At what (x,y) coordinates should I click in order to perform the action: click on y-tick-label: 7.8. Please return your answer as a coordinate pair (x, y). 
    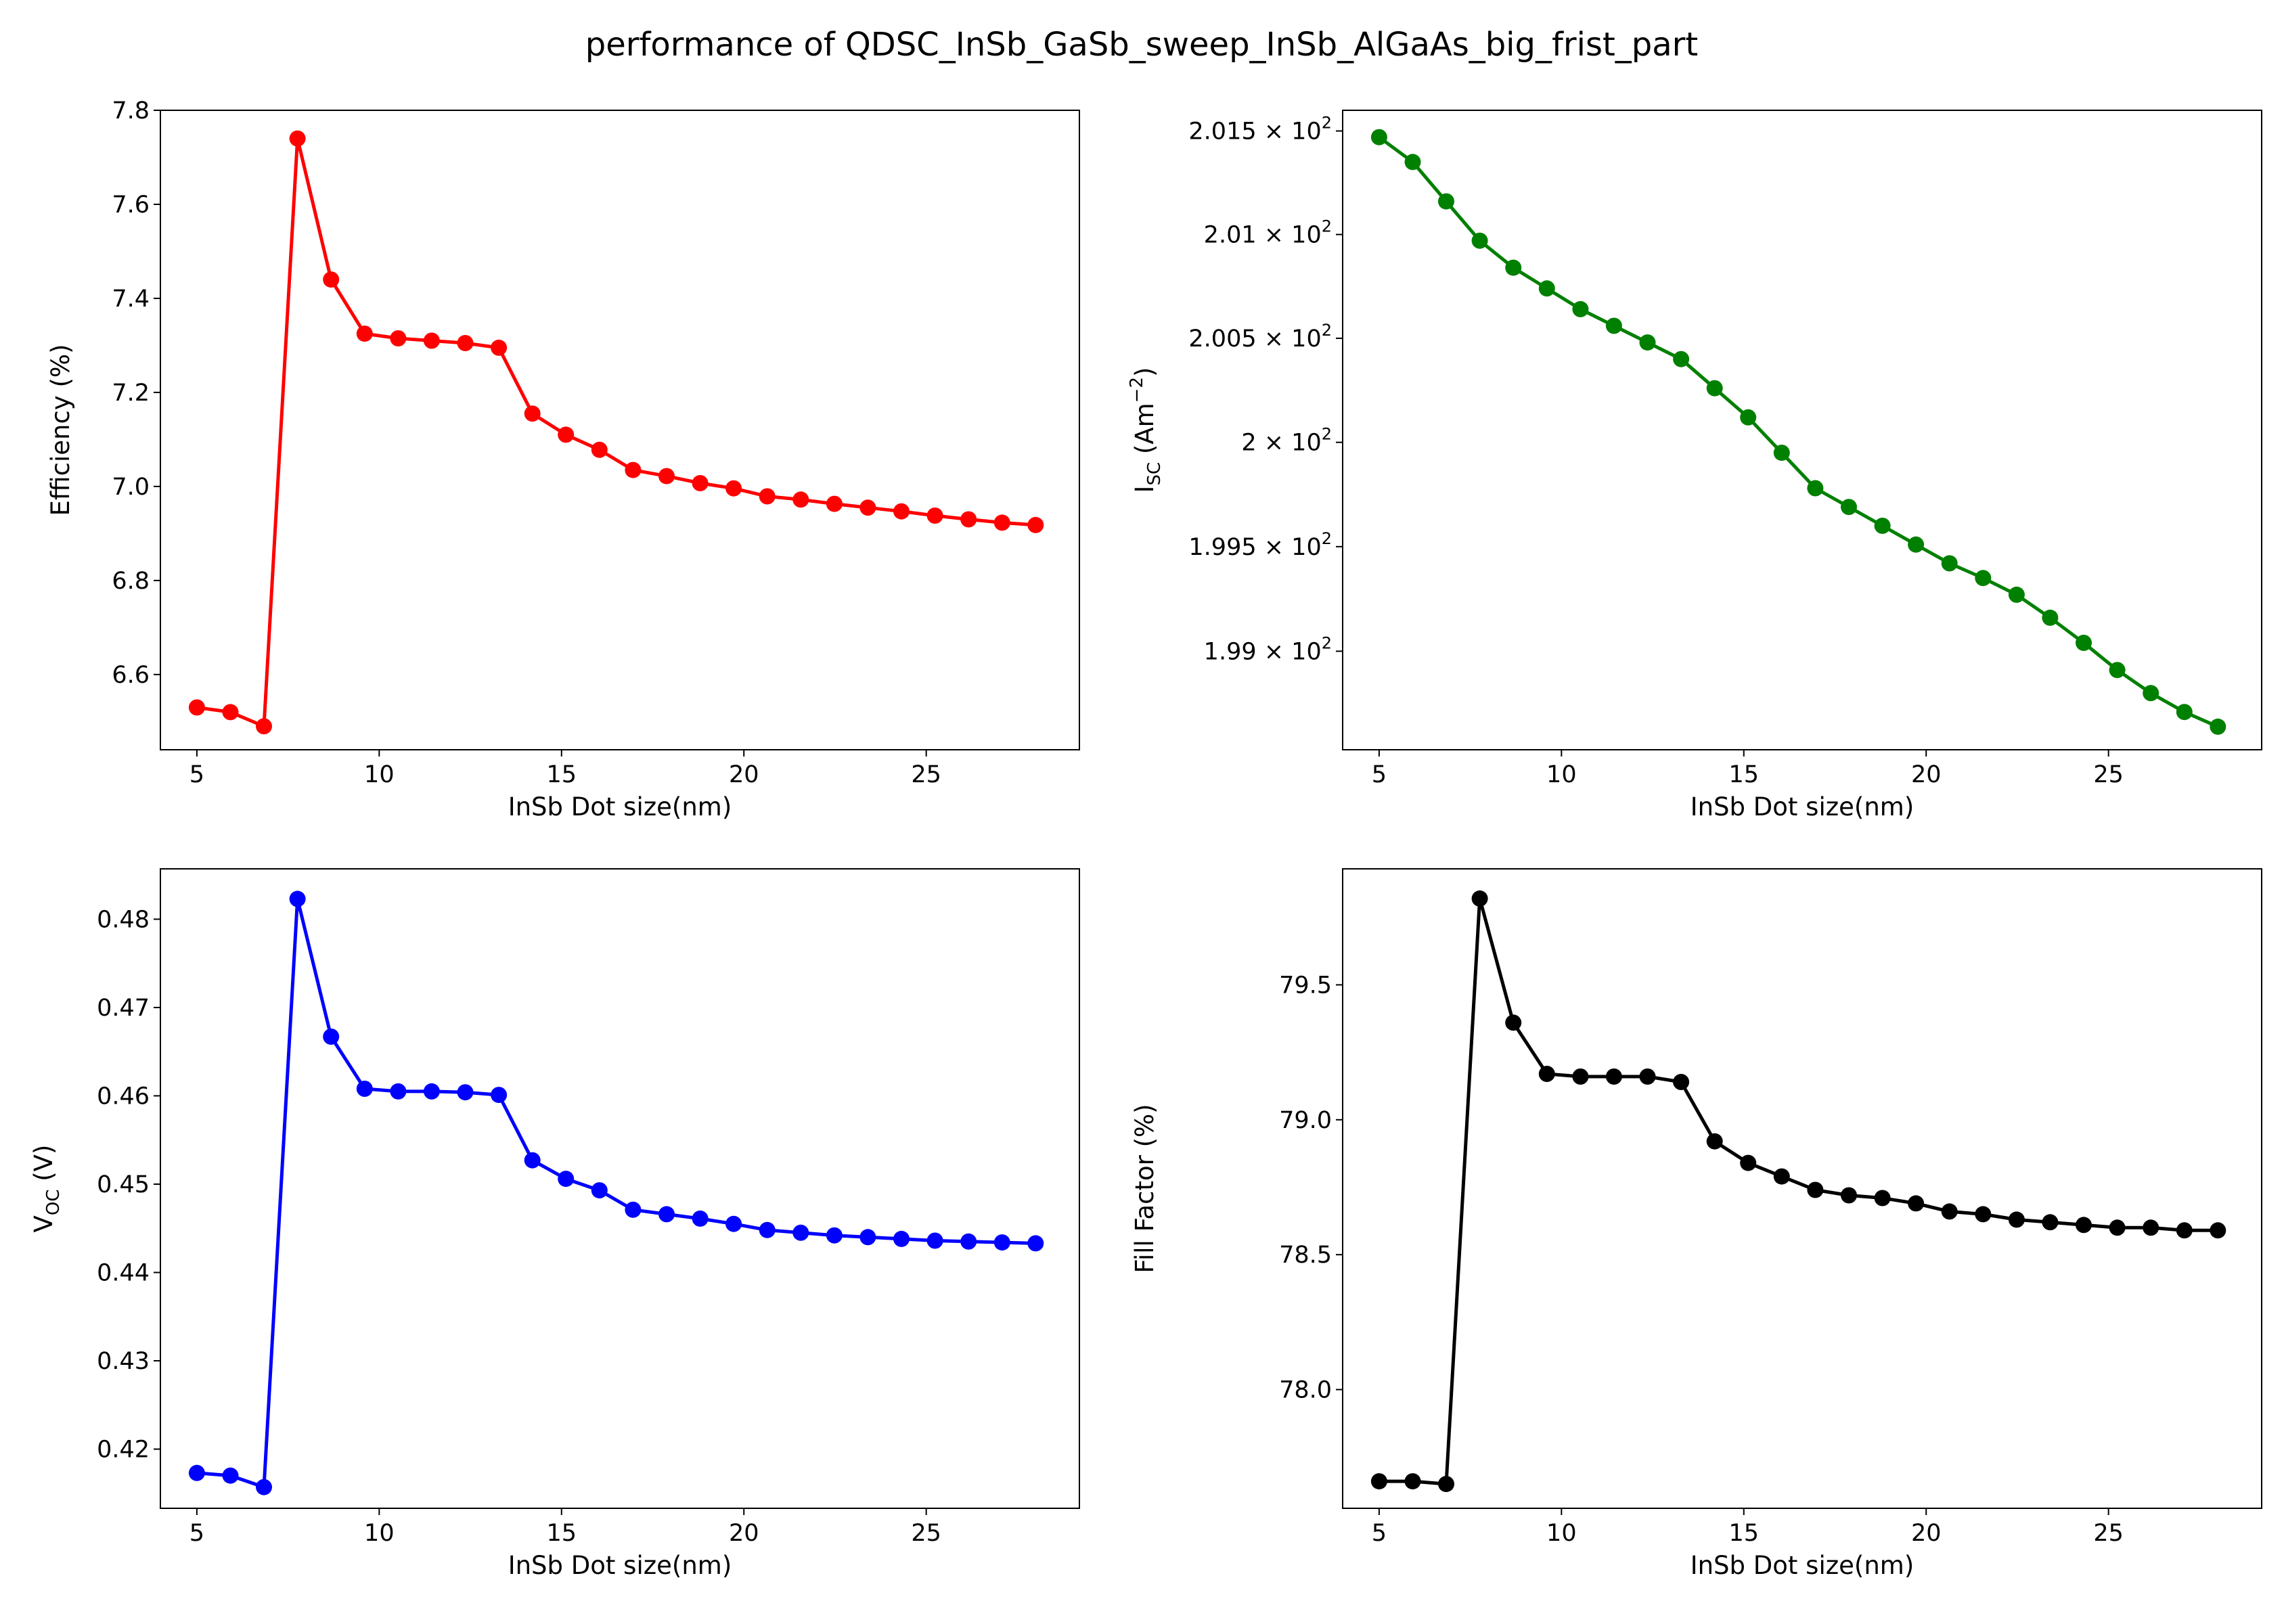
    Looking at the image, I should click on (131, 111).